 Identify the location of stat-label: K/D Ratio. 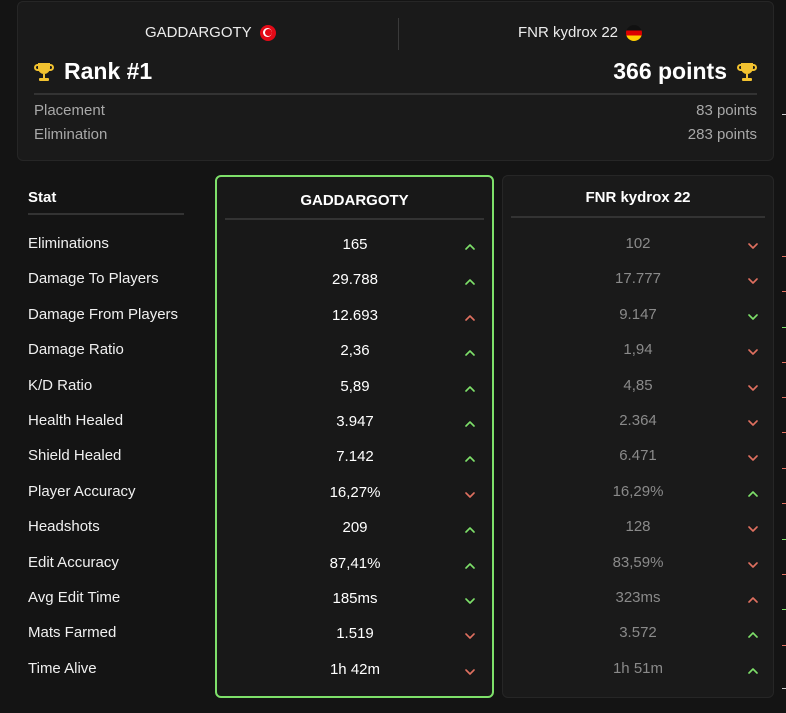
(60, 385).